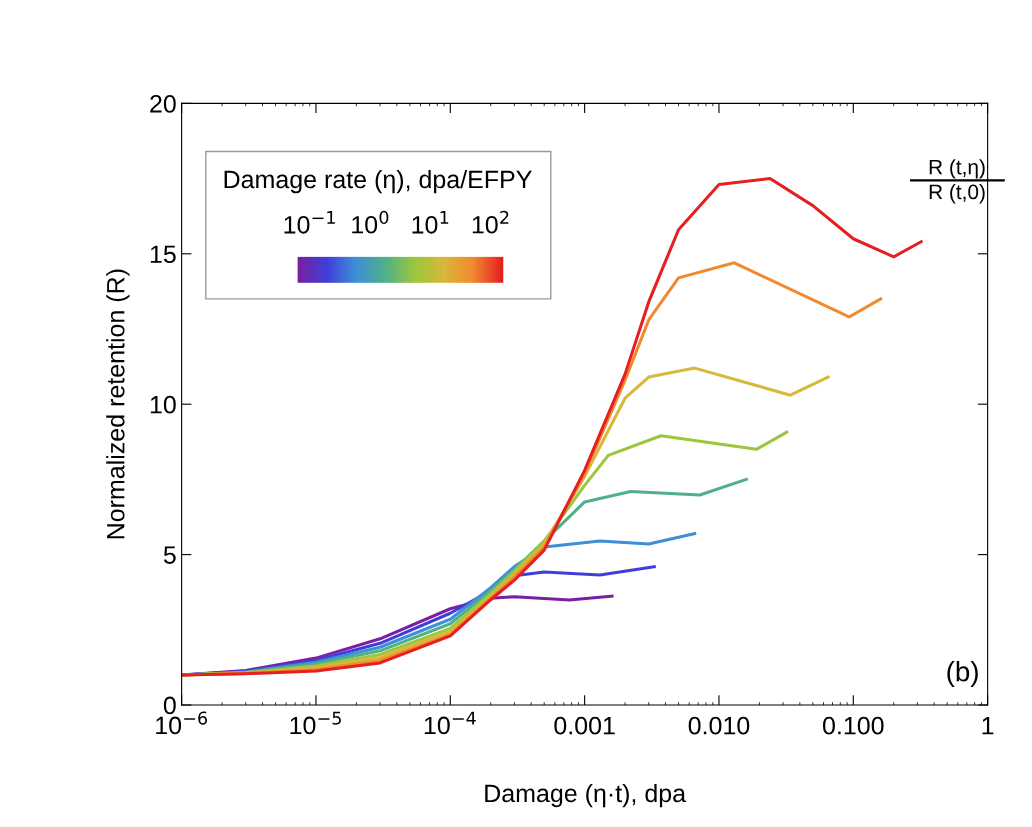 Image resolution: width=1032 pixels, height=827 pixels. What do you see at coordinates (957, 169) in the screenshot?
I see `annotation: R (t,η)` at bounding box center [957, 169].